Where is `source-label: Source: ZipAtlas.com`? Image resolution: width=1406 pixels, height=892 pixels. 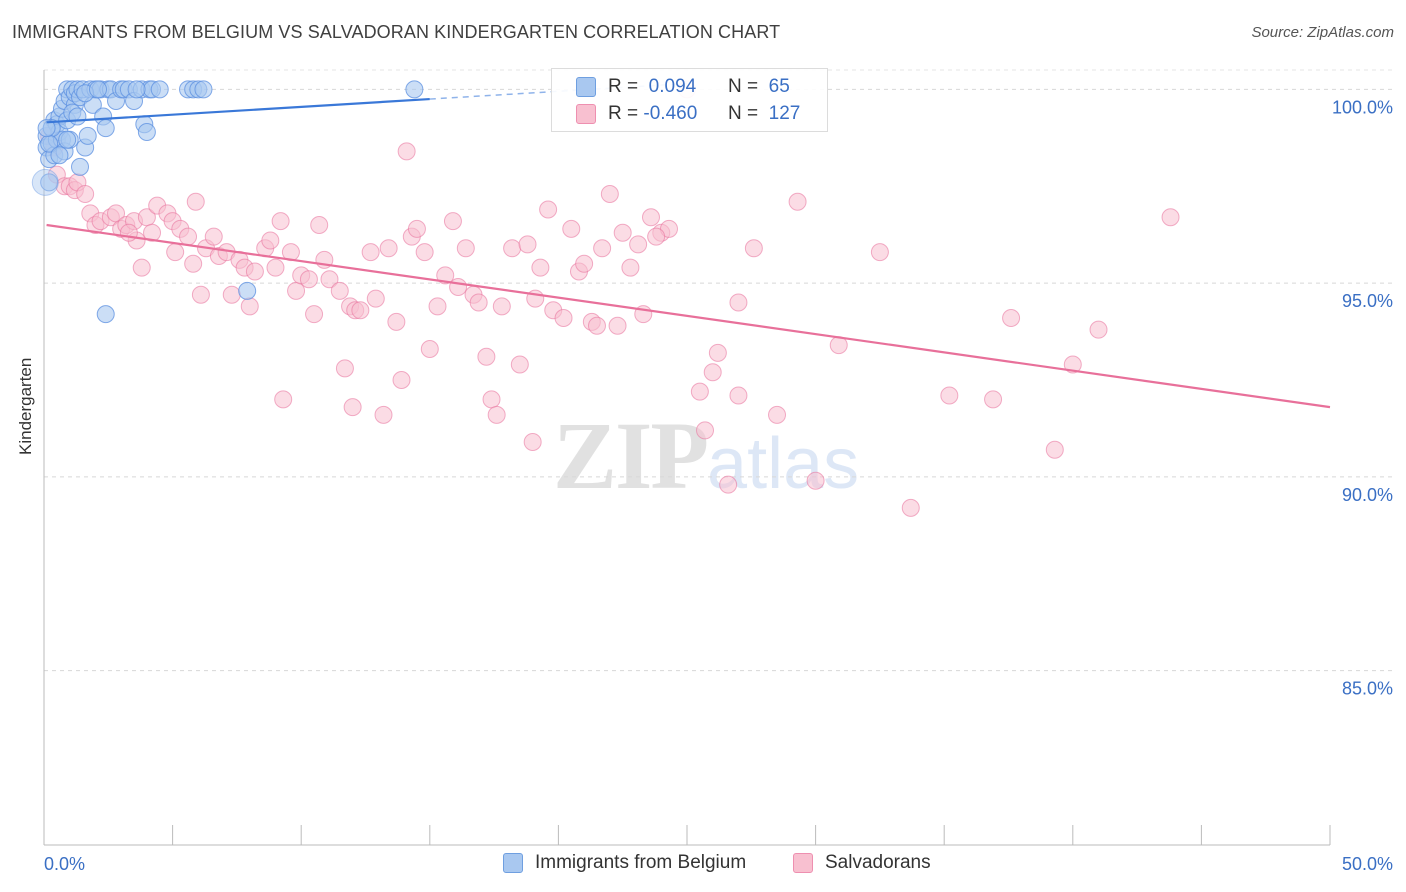
source-label: Source: ZipAtlas.com is located at coordinates (1322, 32).